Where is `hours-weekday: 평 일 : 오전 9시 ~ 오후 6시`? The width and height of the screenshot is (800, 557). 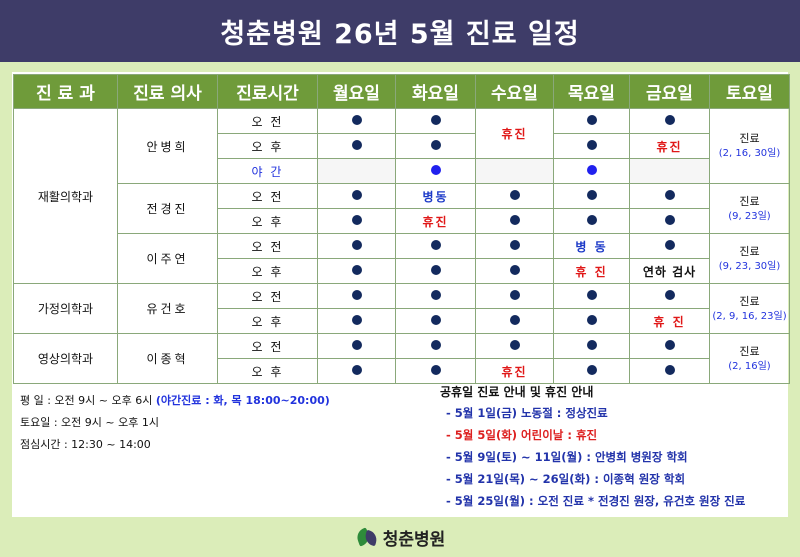 hours-weekday: 평 일 : 오전 9시 ~ 오후 6시 is located at coordinates (86, 400).